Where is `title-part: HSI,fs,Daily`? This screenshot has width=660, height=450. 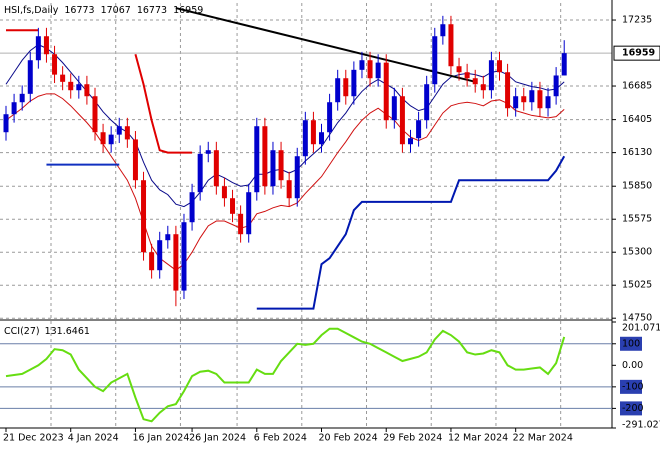
title-part: HSI,fs,Daily is located at coordinates (31, 10).